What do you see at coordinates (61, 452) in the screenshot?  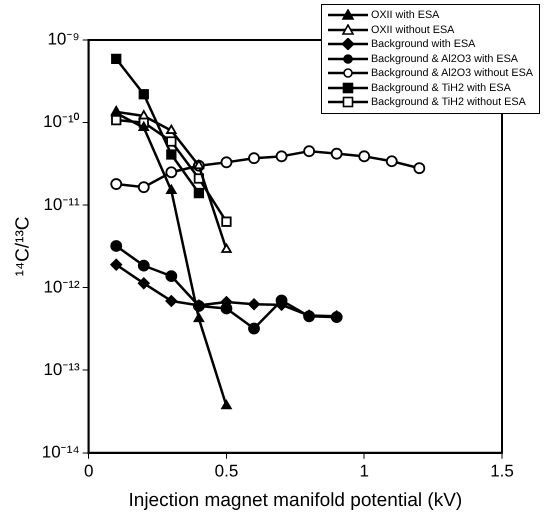 I see `y-tick-label: 10⁻¹⁴` at bounding box center [61, 452].